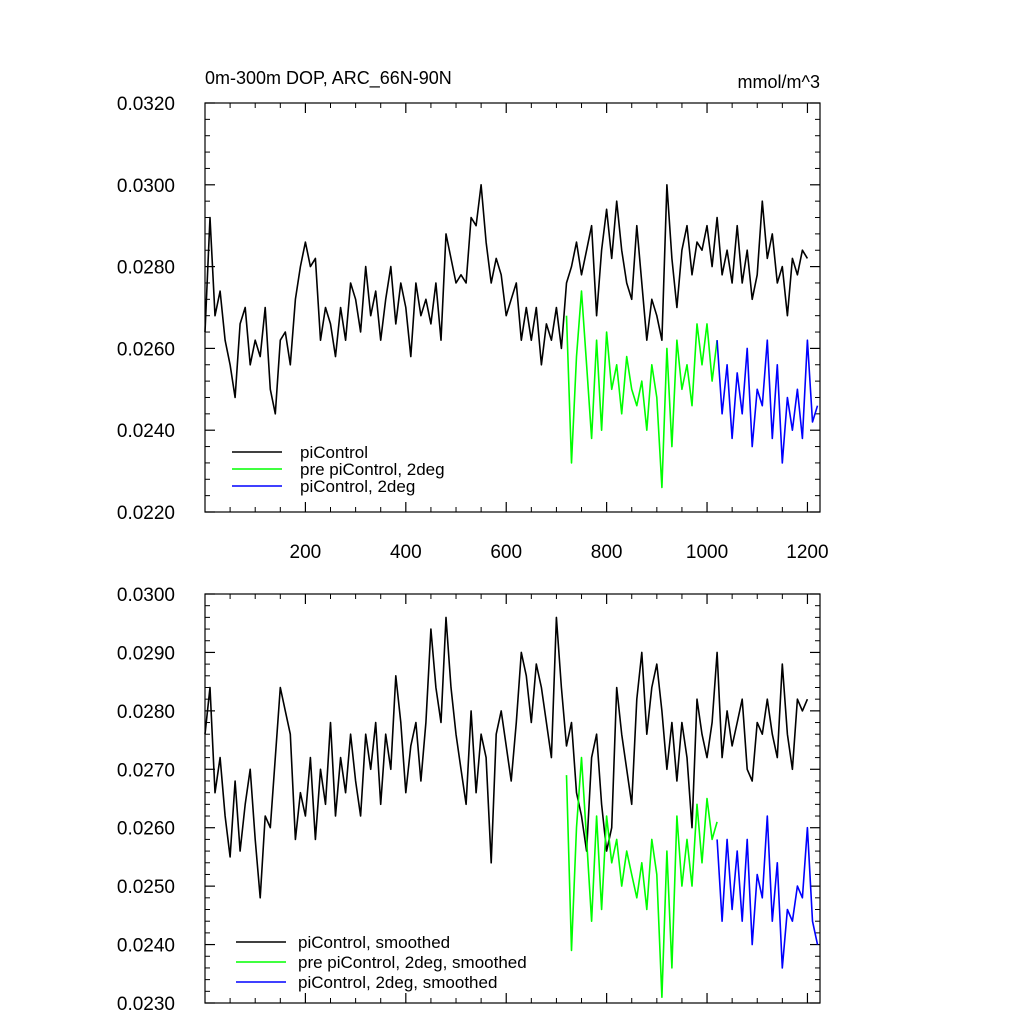 This screenshot has width=1024, height=1024. Describe the element at coordinates (146, 1004) in the screenshot. I see `y-tick-label: 0.0230` at that location.